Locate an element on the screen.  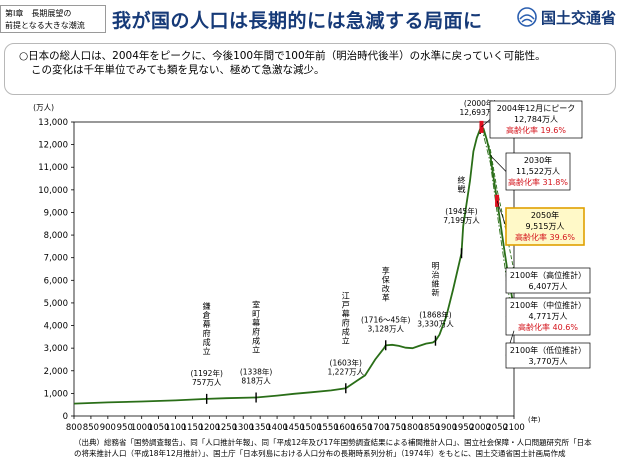
era-year: (1338年) is located at coordinates (256, 372).